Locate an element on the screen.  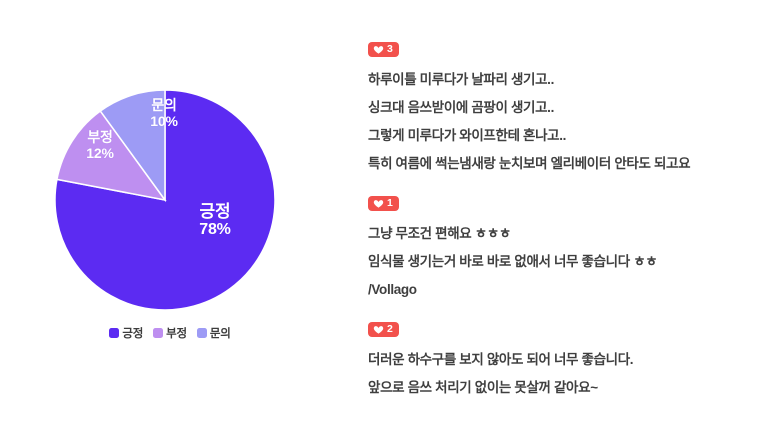
like-badge: 1 is located at coordinates (383, 203).